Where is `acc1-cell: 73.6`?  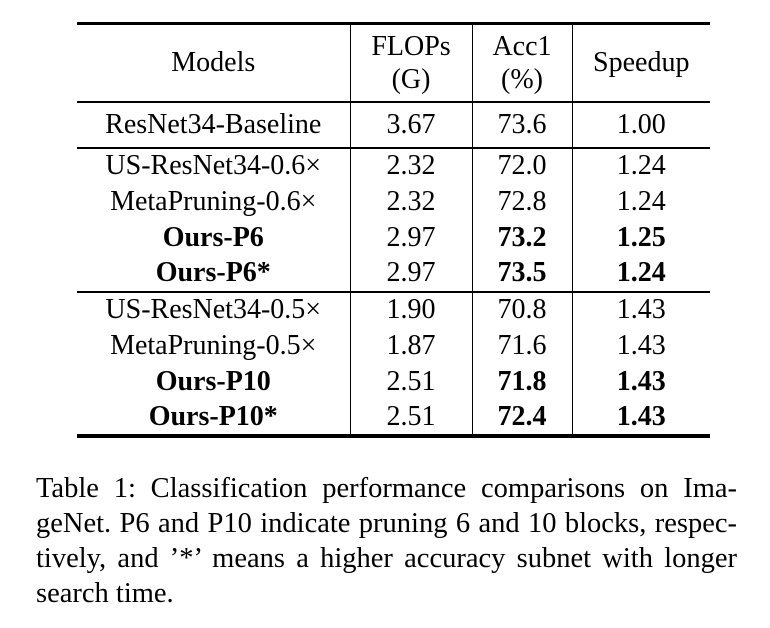
acc1-cell: 73.6 is located at coordinates (521, 124).